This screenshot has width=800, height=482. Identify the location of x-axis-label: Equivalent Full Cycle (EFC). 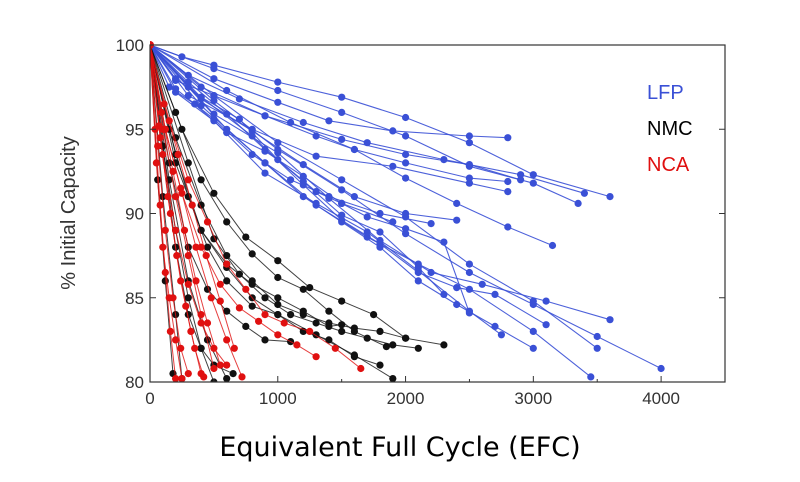
(399, 447).